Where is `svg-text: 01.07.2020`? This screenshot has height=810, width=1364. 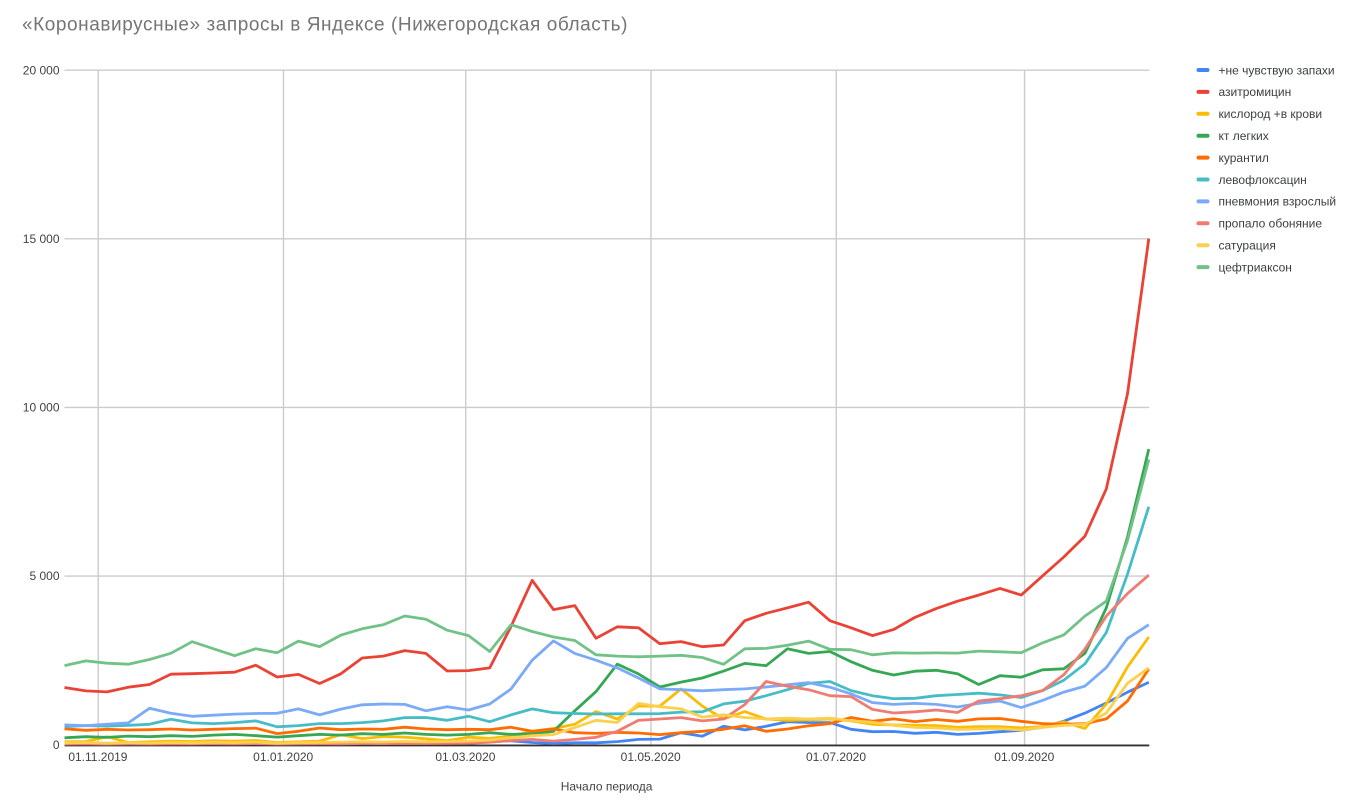
svg-text: 01.07.2020 is located at coordinates (836, 757).